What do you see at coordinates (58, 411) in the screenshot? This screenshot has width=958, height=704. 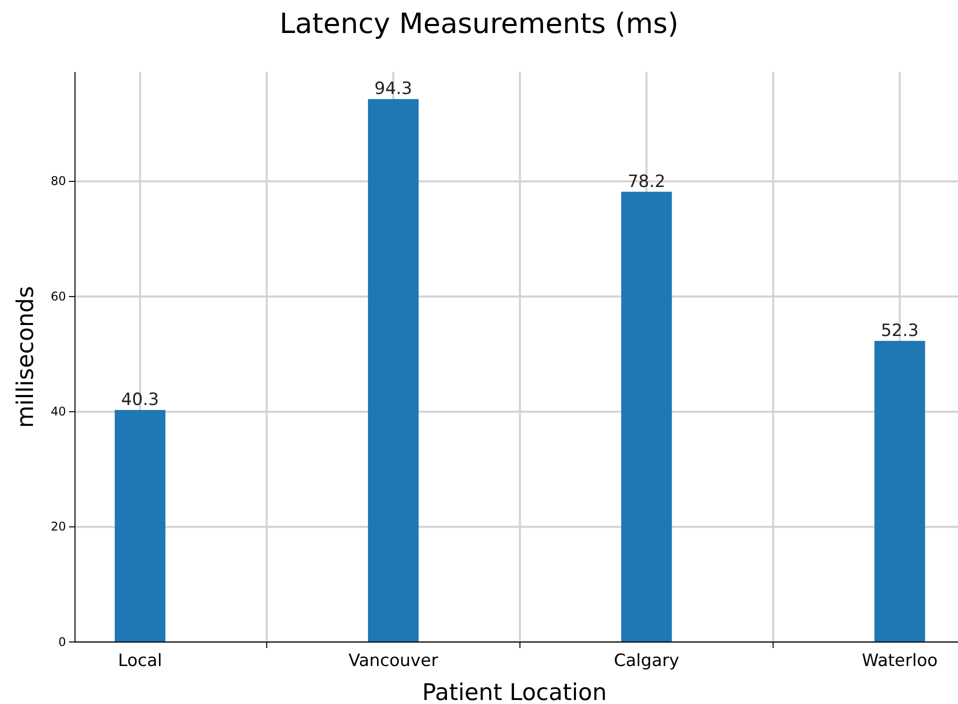 I see `y-tick-label: 40` at bounding box center [58, 411].